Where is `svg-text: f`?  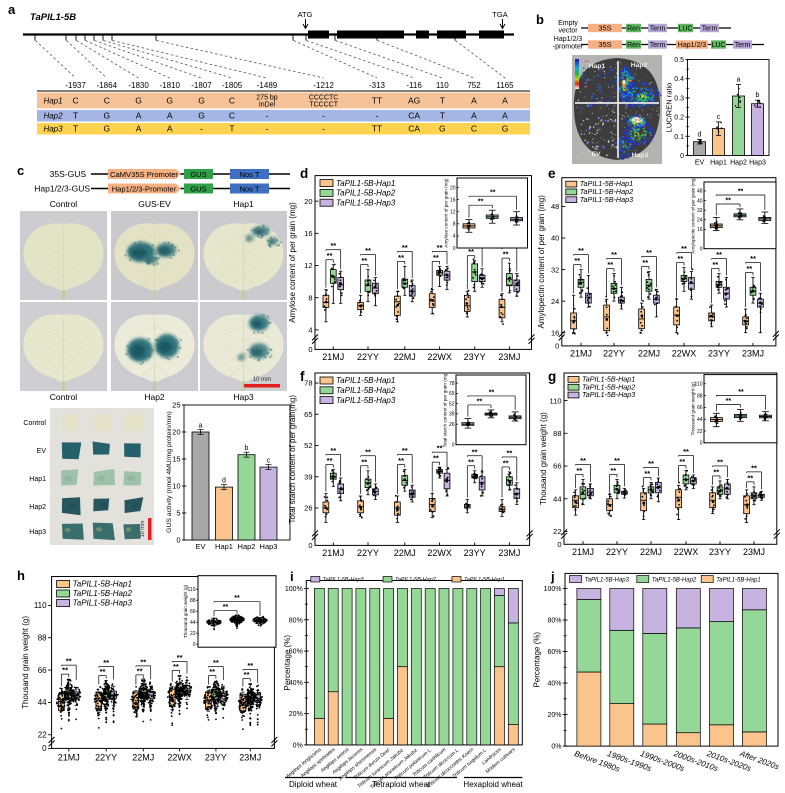
svg-text: f is located at coordinates (302, 376).